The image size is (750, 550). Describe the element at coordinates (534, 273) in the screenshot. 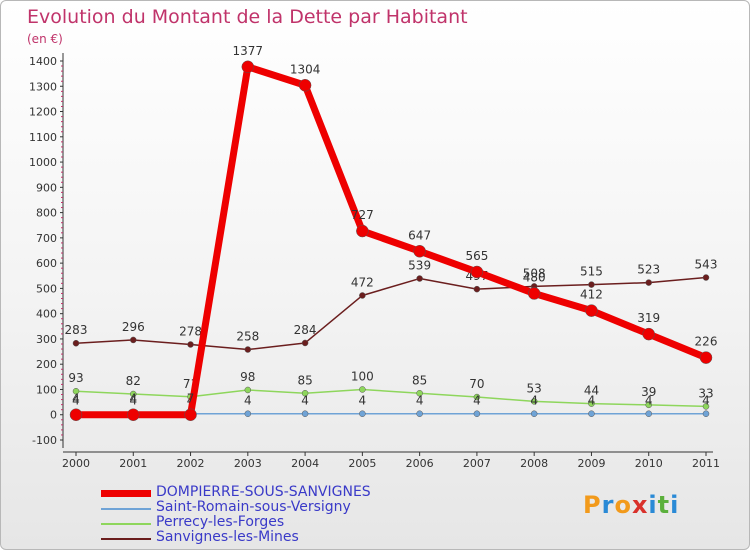

I see `data-label: 508` at that location.